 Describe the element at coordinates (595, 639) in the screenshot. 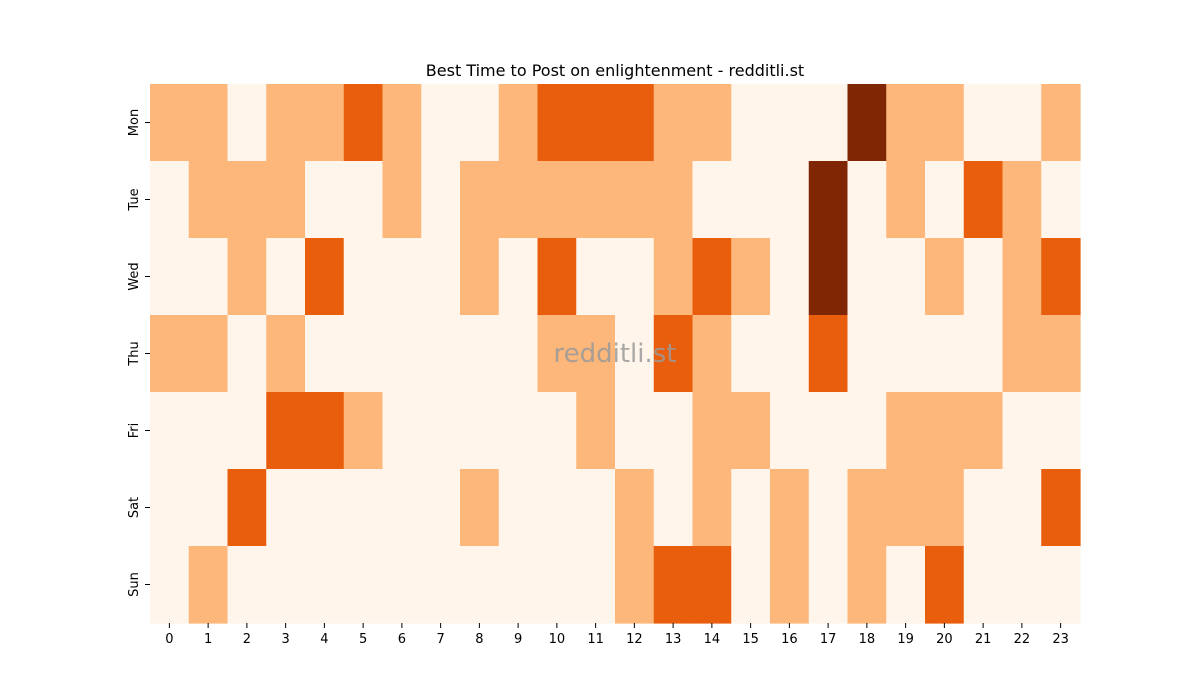

I see `x-tick-label: 11` at that location.